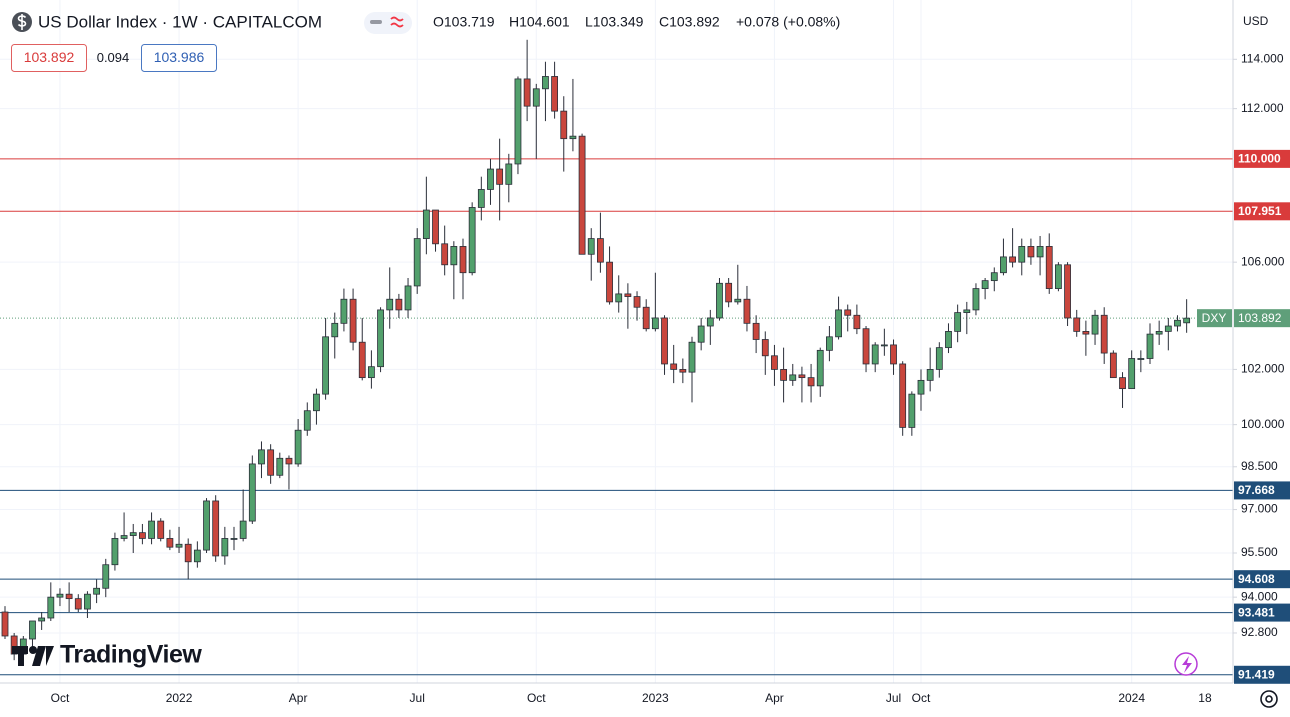 The image size is (1290, 717). I want to click on symbol-title: US Dollar Index · 1W · CAPITALCOM, so click(180, 21).